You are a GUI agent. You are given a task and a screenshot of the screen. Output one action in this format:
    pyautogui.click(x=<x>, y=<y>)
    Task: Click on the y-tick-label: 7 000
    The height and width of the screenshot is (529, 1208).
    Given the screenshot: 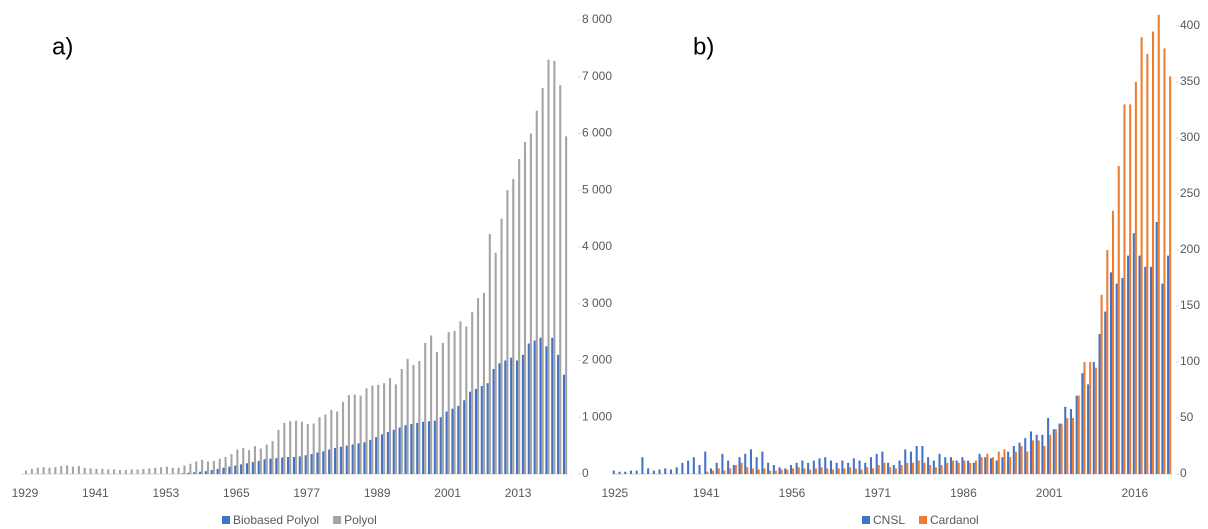 What is the action you would take?
    pyautogui.click(x=597, y=76)
    